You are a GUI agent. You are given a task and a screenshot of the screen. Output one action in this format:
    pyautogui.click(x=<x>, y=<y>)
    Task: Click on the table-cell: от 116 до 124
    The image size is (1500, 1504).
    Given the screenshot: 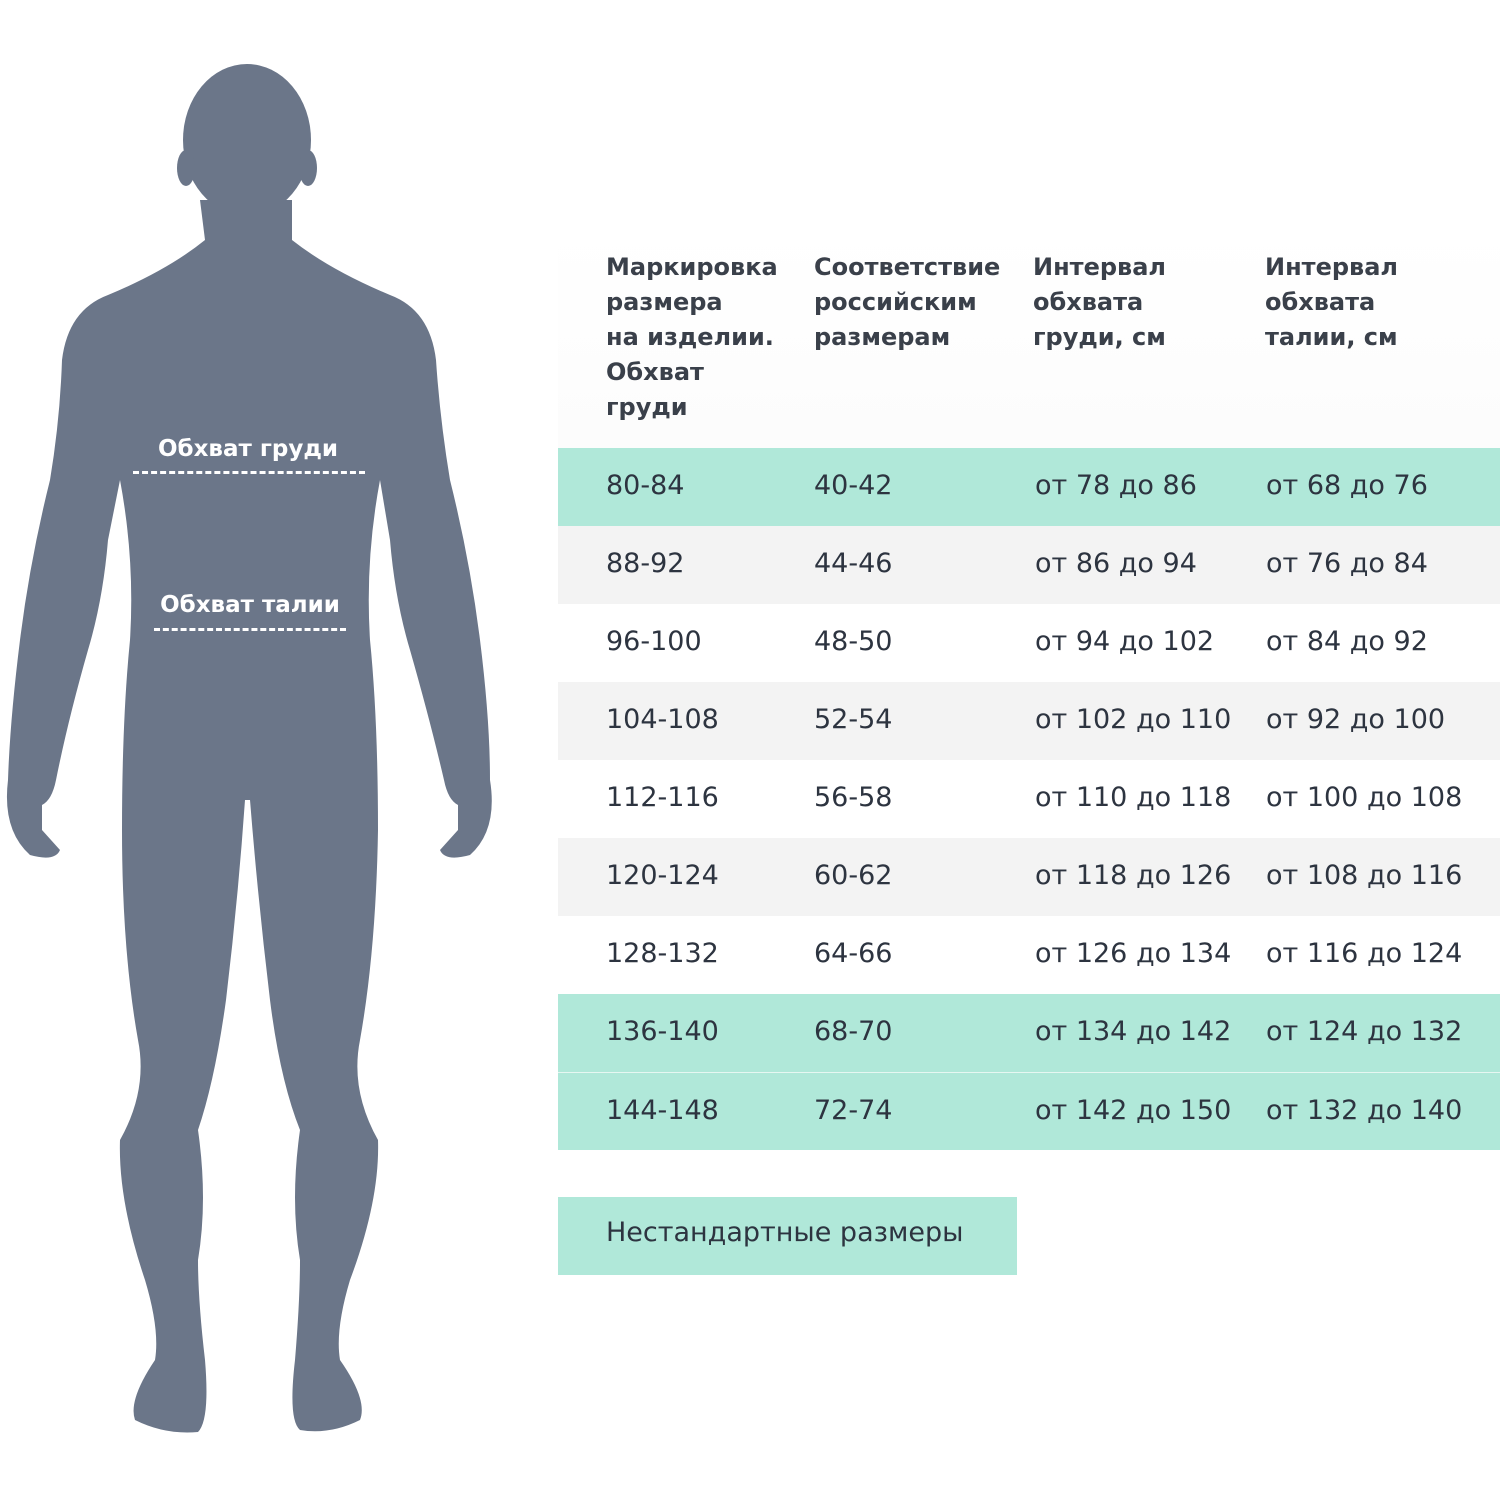 What is the action you would take?
    pyautogui.click(x=1364, y=953)
    